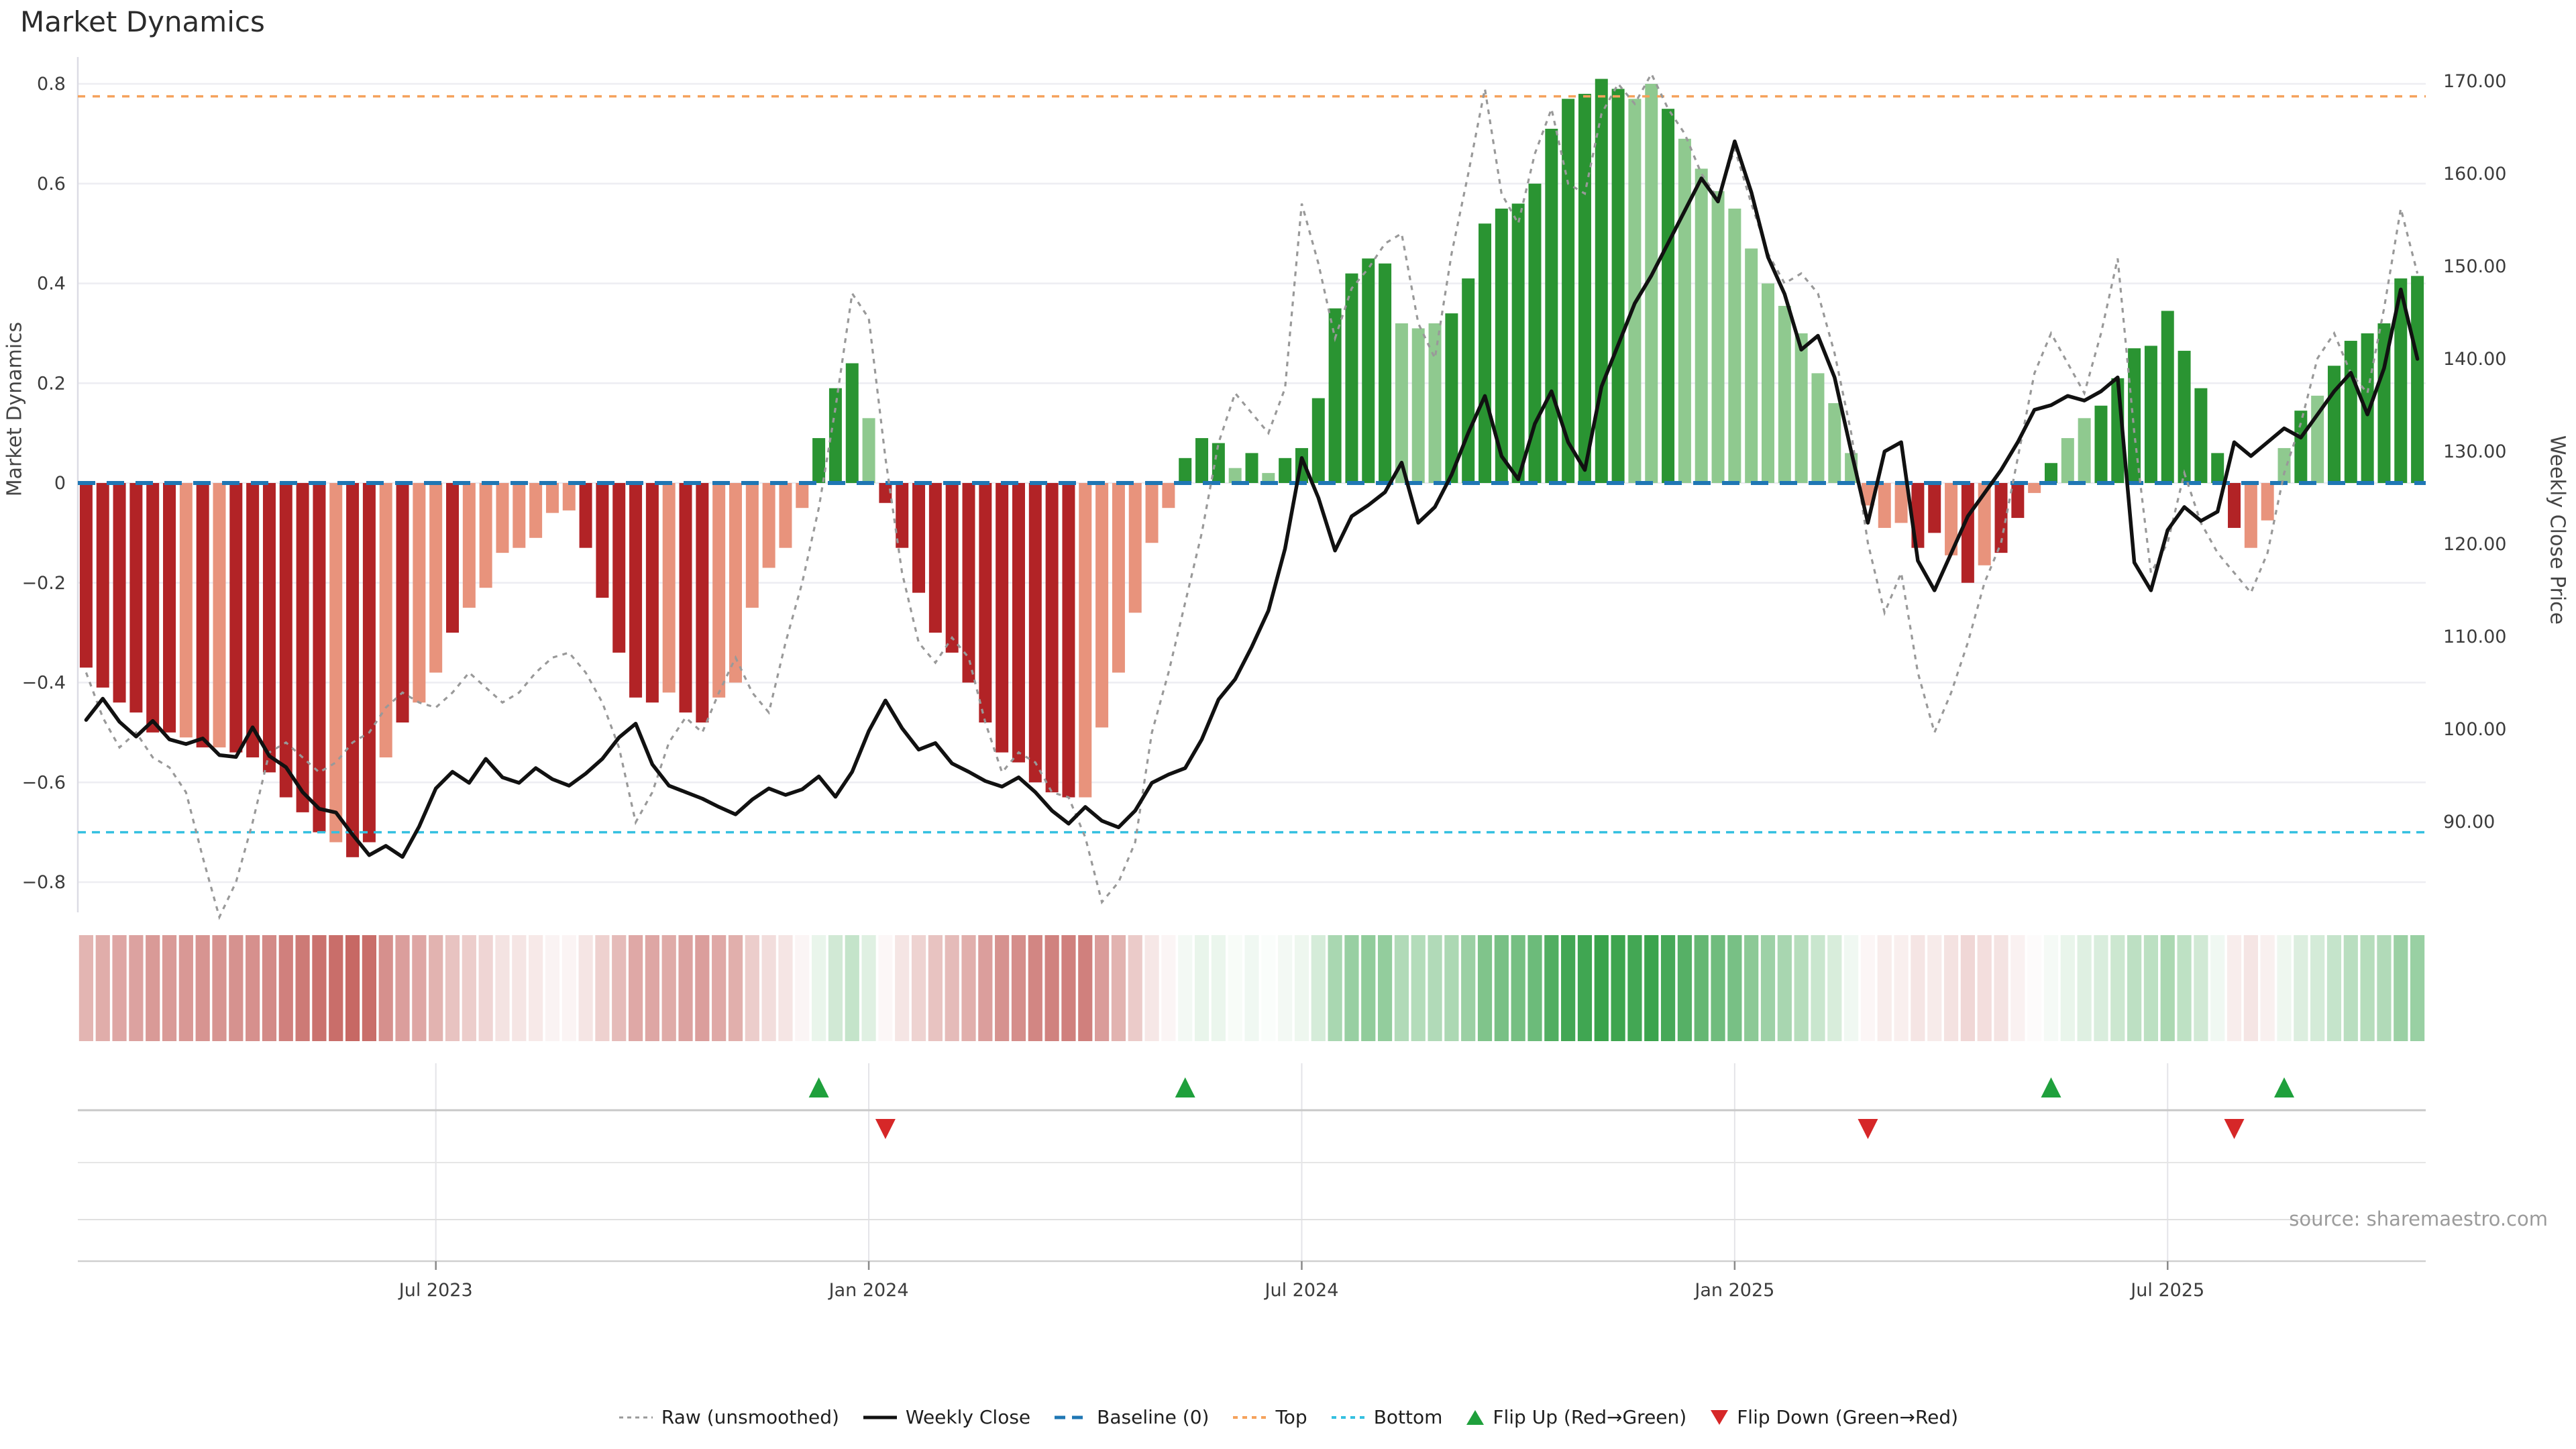 The height and width of the screenshot is (1449, 2576). What do you see at coordinates (43, 882) in the screenshot?
I see `svg-text: −0.8` at bounding box center [43, 882].